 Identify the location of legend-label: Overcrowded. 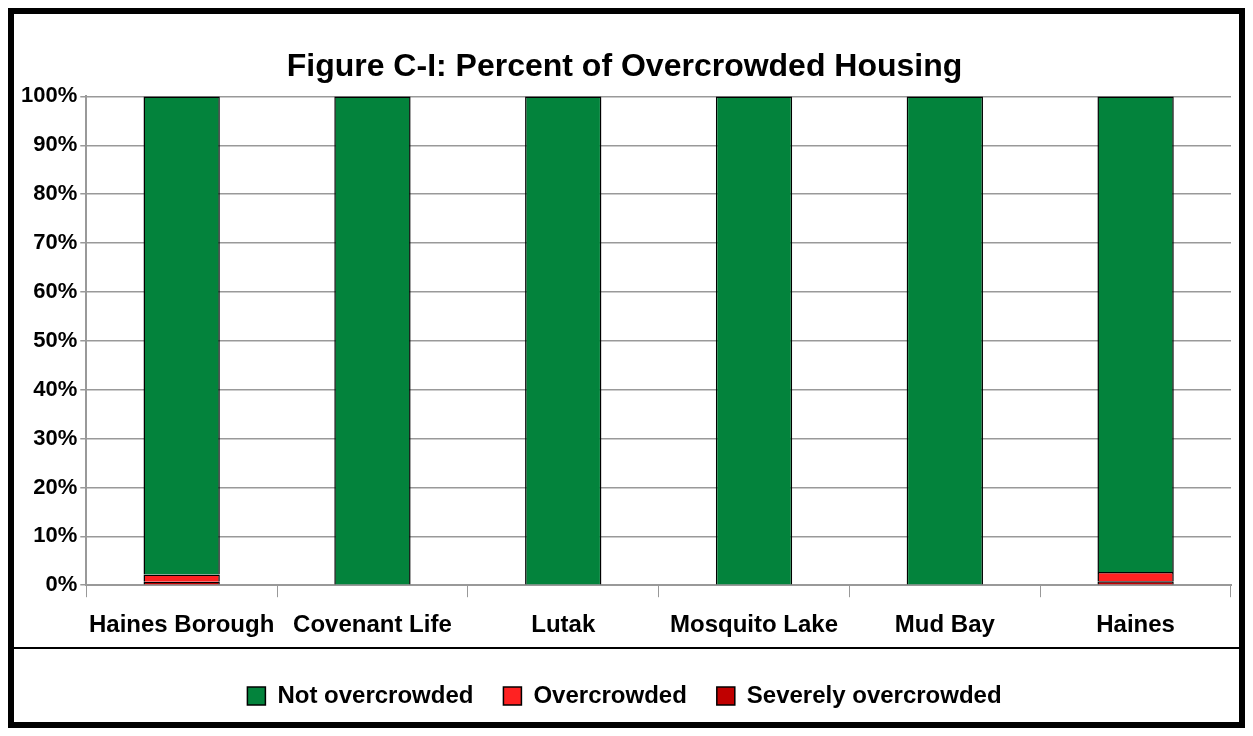
(610, 694).